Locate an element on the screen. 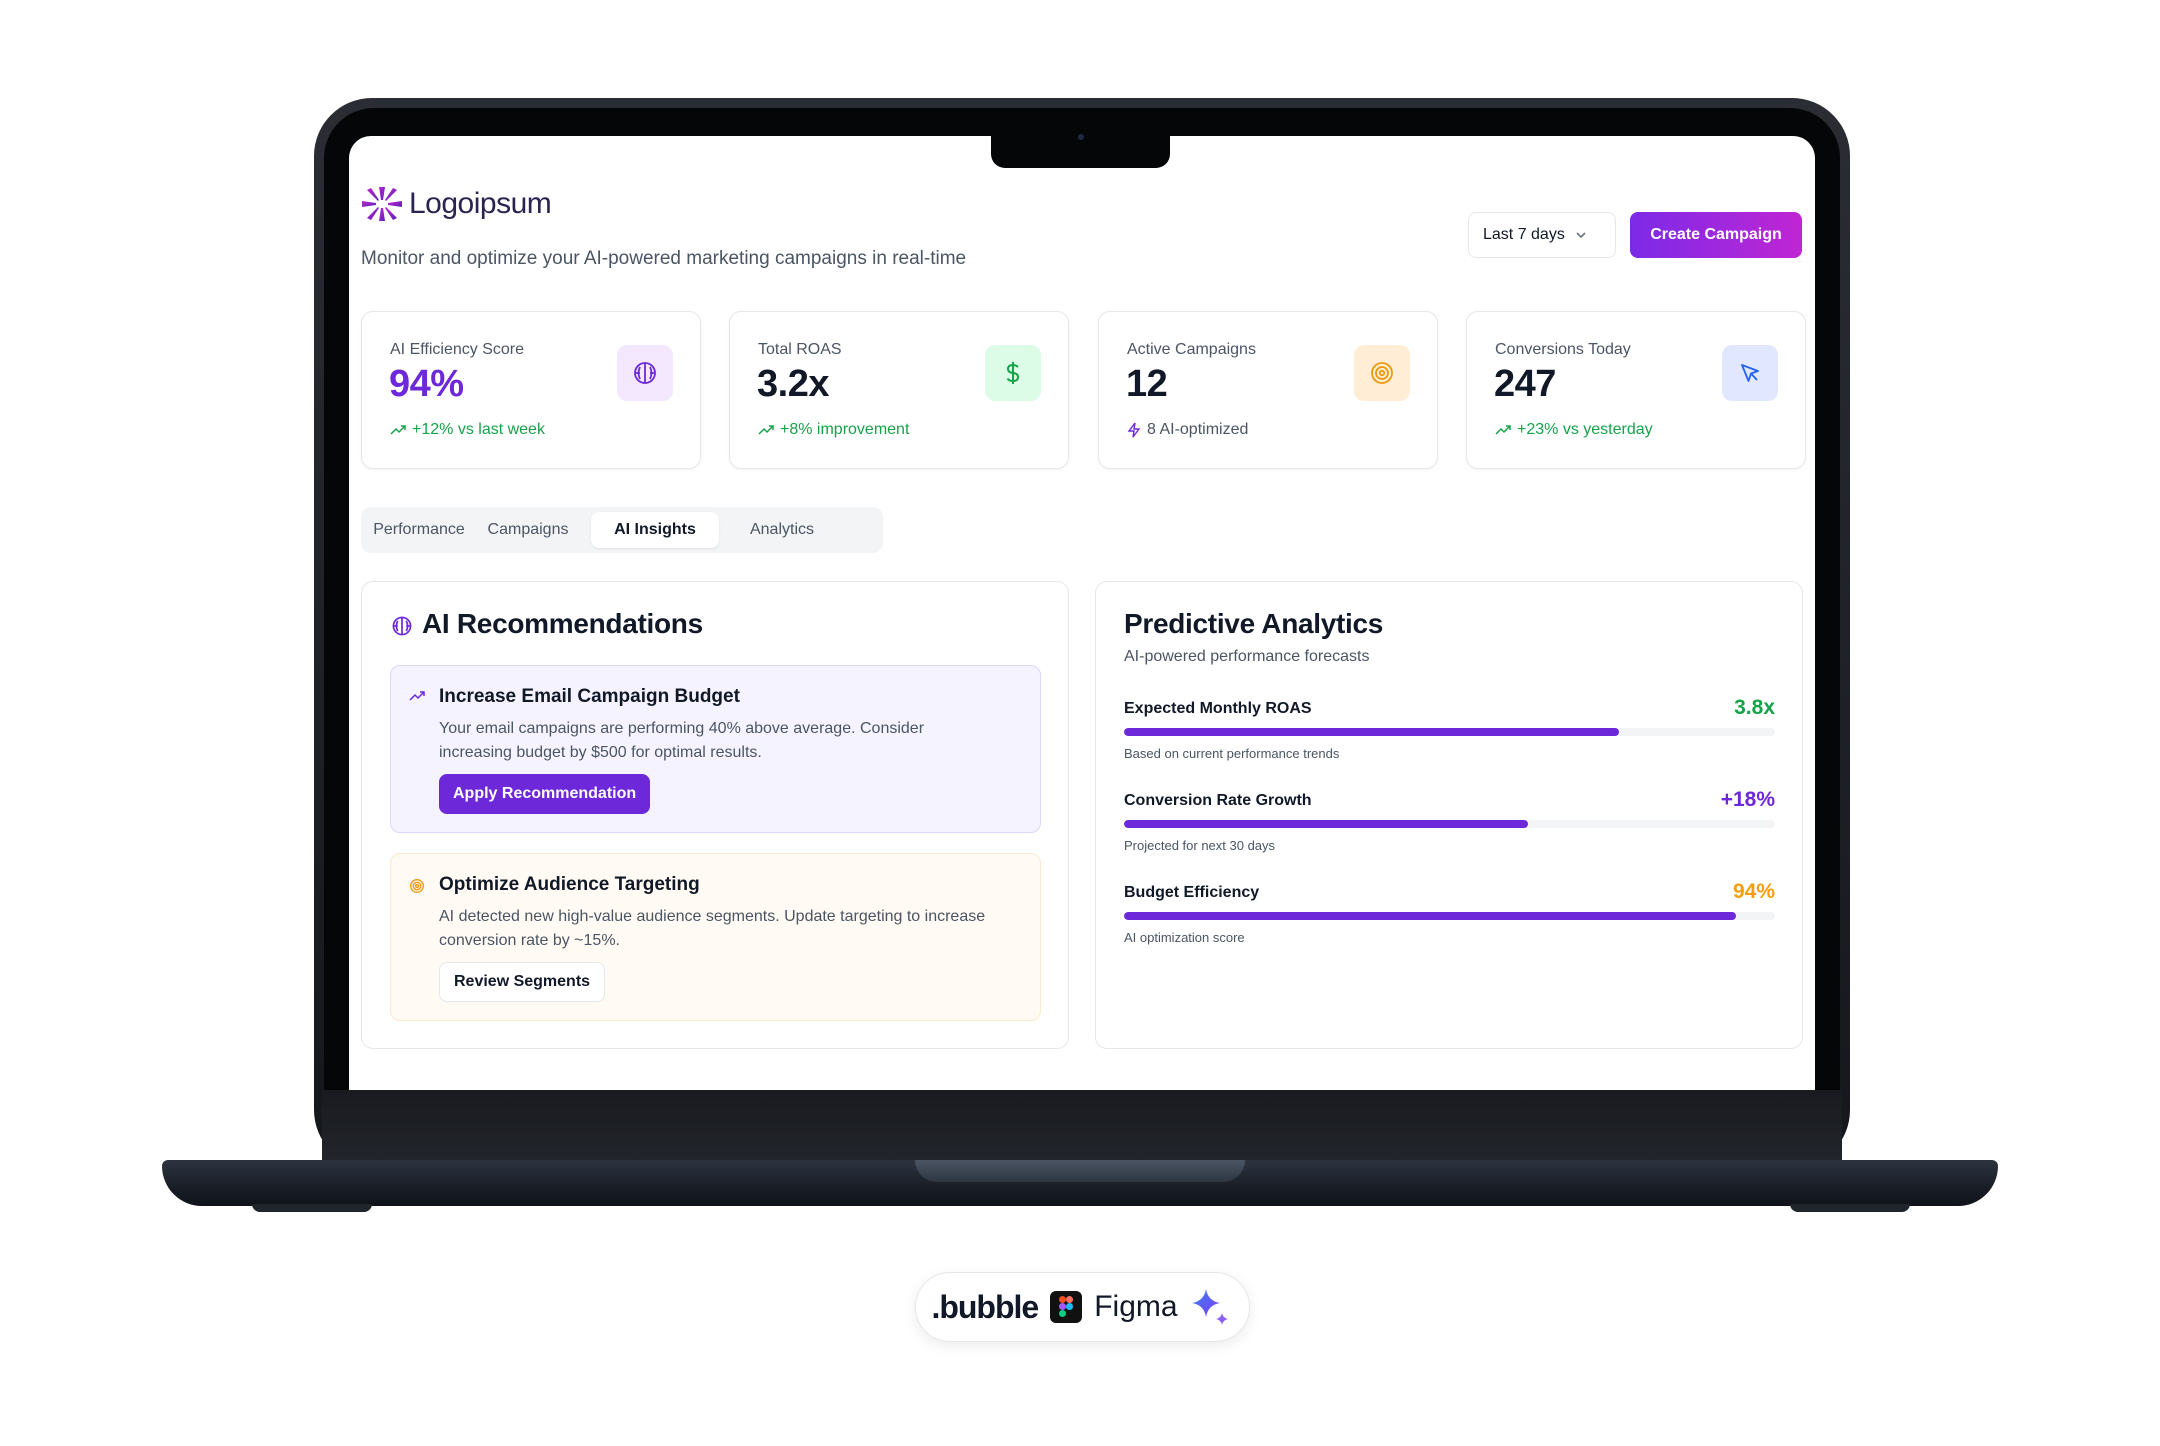 The height and width of the screenshot is (1446, 2160). metric-name: Budget Efficiency is located at coordinates (1192, 892).